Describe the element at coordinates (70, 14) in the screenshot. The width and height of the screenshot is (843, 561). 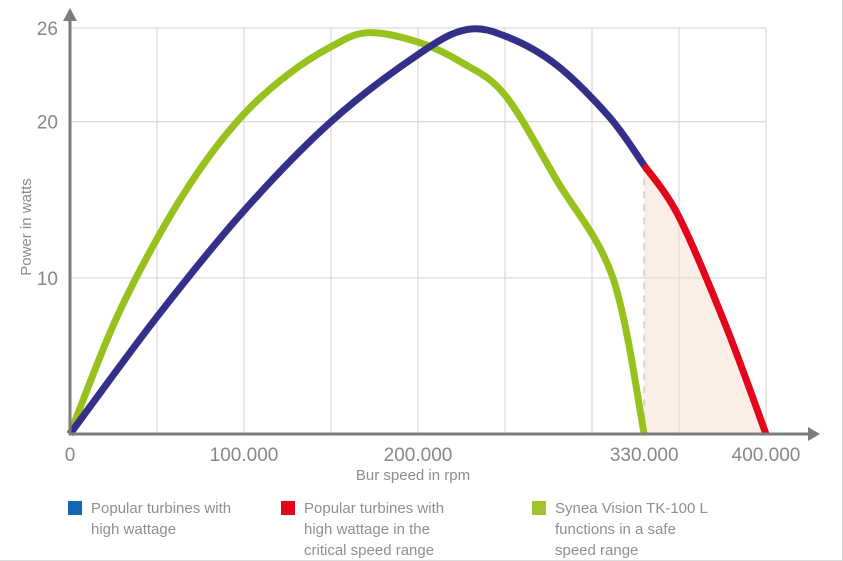
I see `y-axis-arrow` at that location.